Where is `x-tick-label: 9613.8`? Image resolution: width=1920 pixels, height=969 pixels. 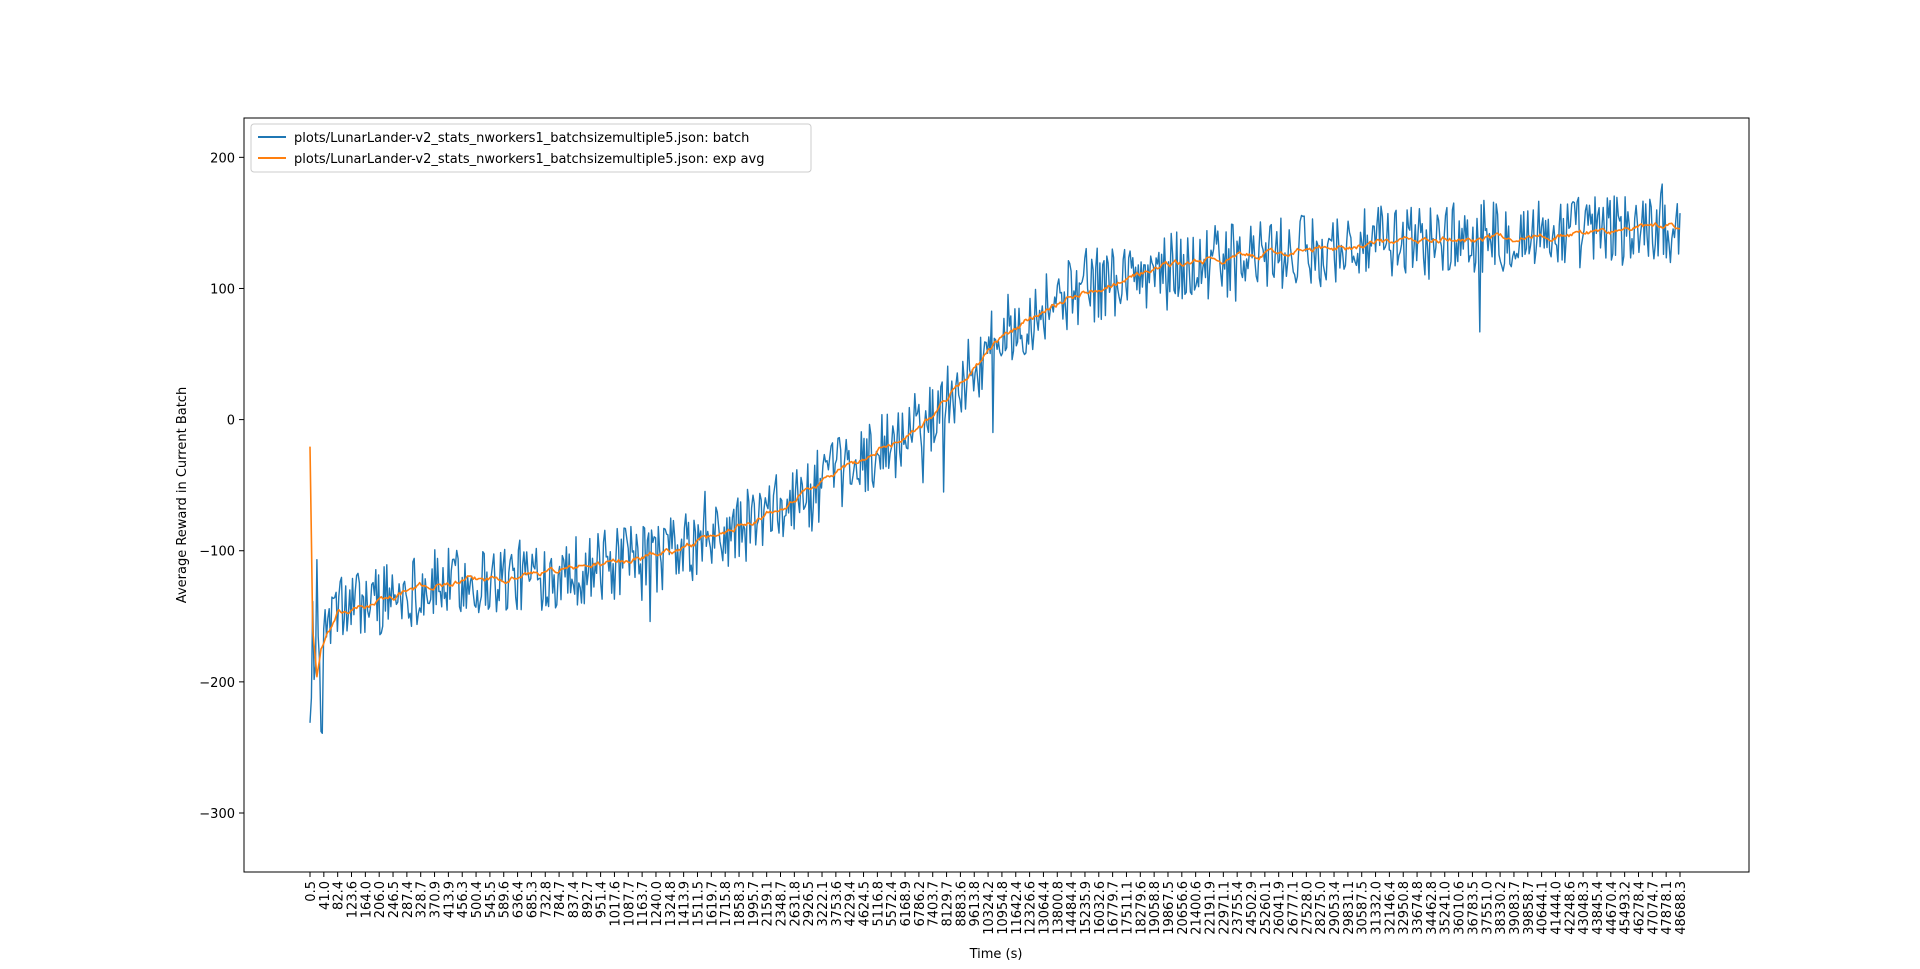
x-tick-label: 9613.8 is located at coordinates (975, 904).